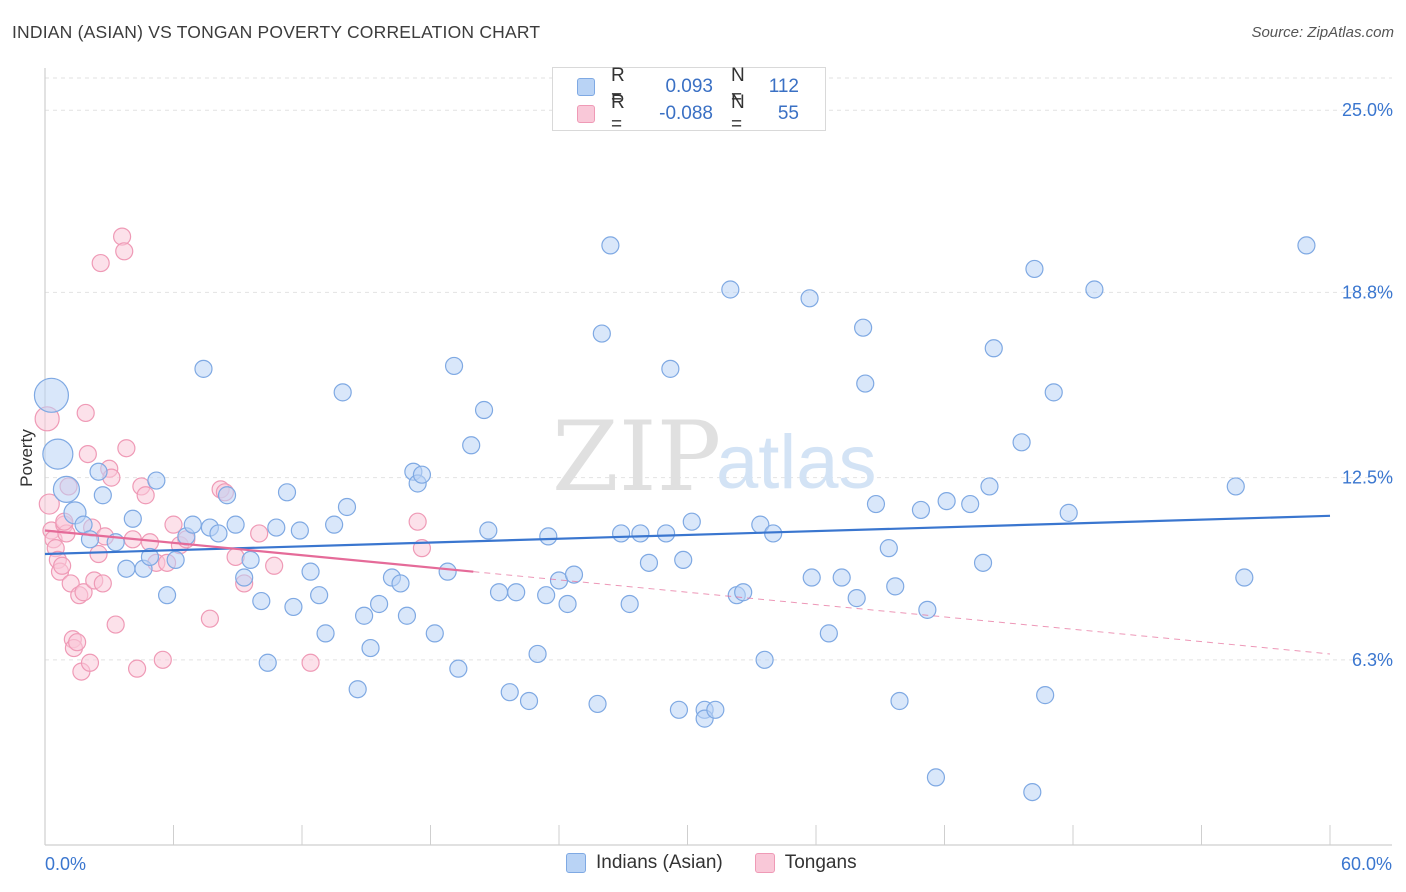 Image resolution: width=1406 pixels, height=892 pixels. What do you see at coordinates (738, 86) in the screenshot?
I see `legend-n-label: N =` at bounding box center [738, 86].